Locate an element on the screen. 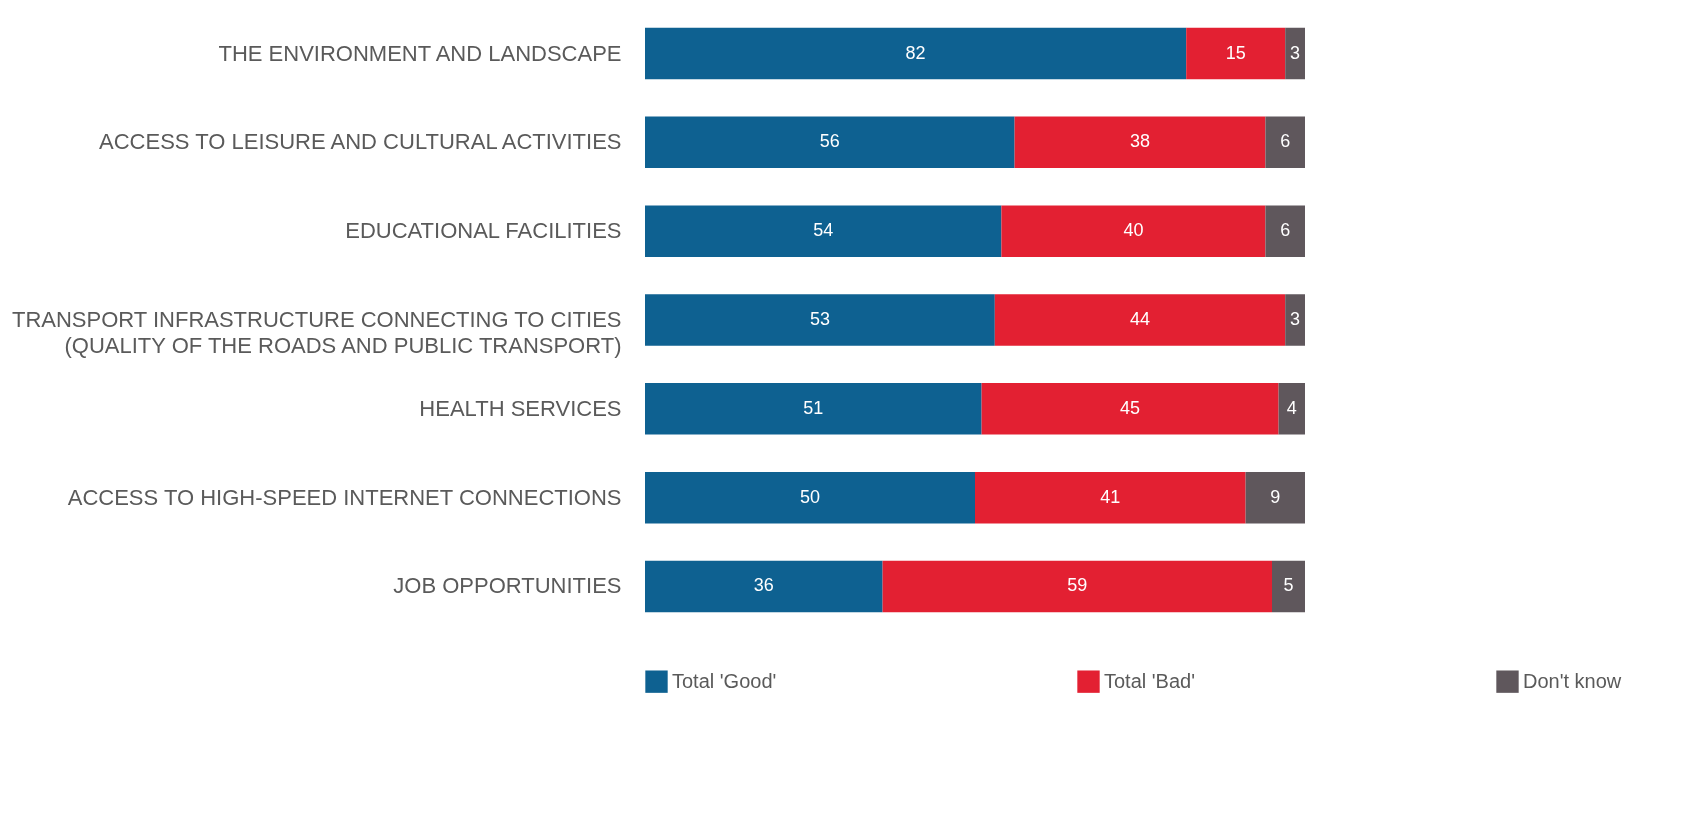 The height and width of the screenshot is (823, 1693). y-tick-label: EDUCATIONAL FACILITIES is located at coordinates (483, 231).